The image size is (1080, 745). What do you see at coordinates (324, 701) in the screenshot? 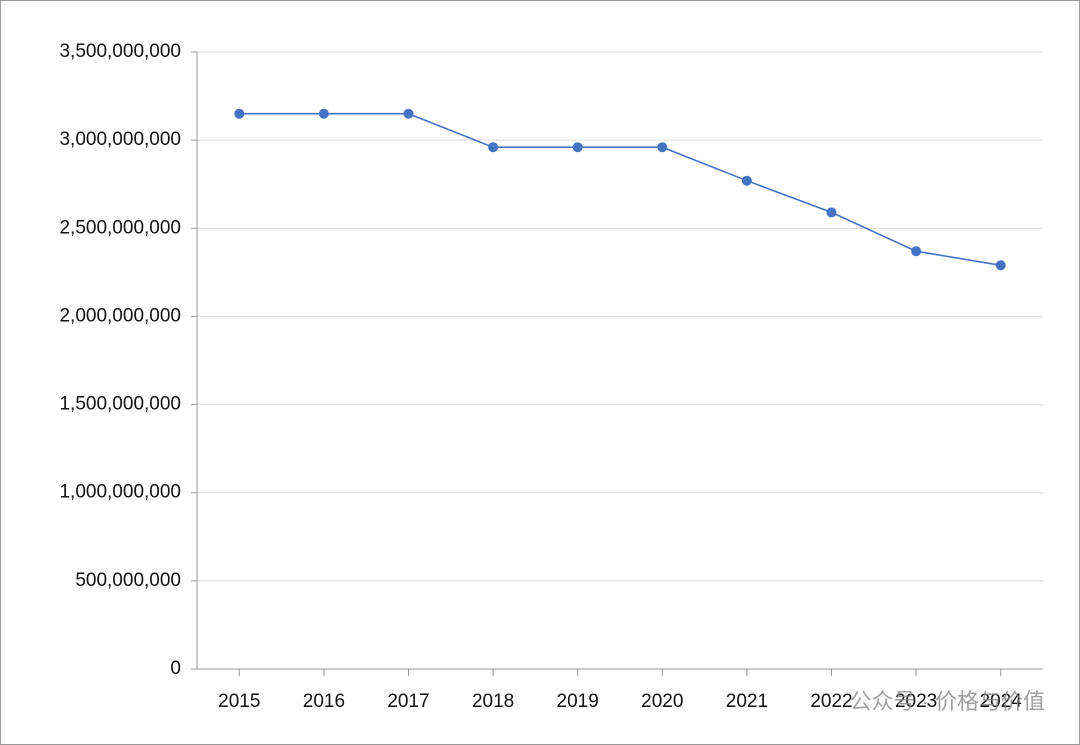
I see `x-tick-label: 2016` at bounding box center [324, 701].